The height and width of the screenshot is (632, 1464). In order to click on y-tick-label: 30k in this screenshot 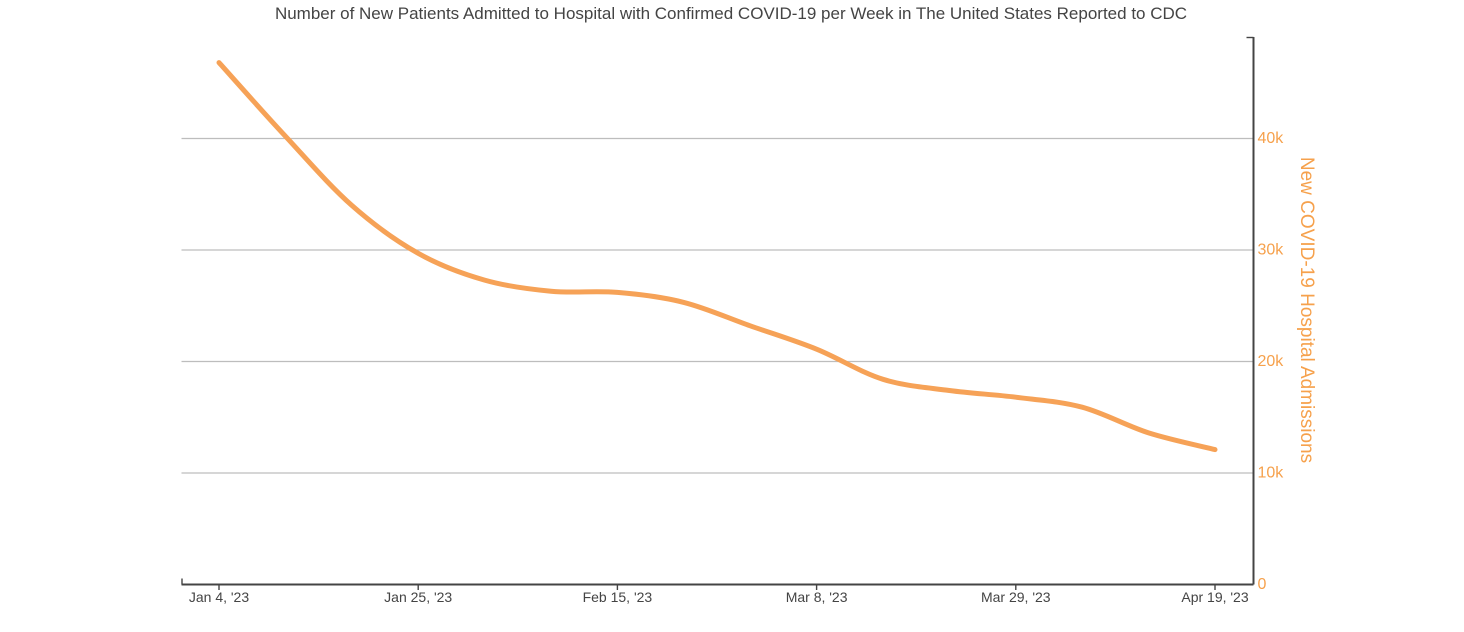, I will do `click(1271, 249)`.